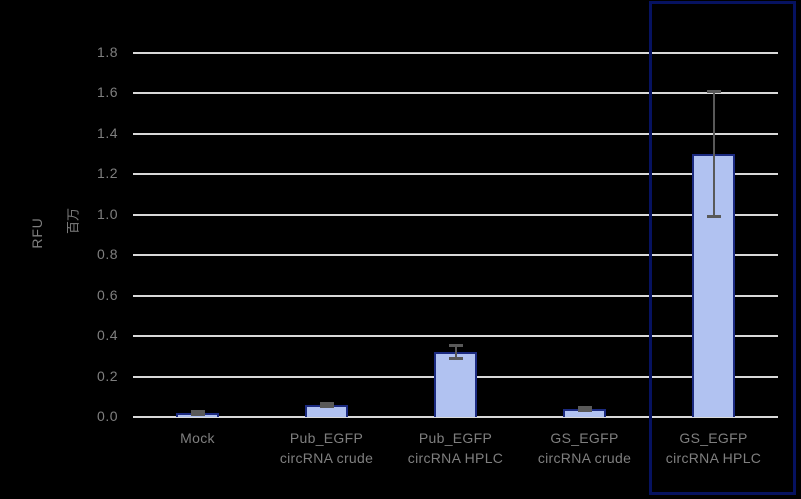 The width and height of the screenshot is (801, 499). I want to click on x-category-label: Mock, so click(197, 438).